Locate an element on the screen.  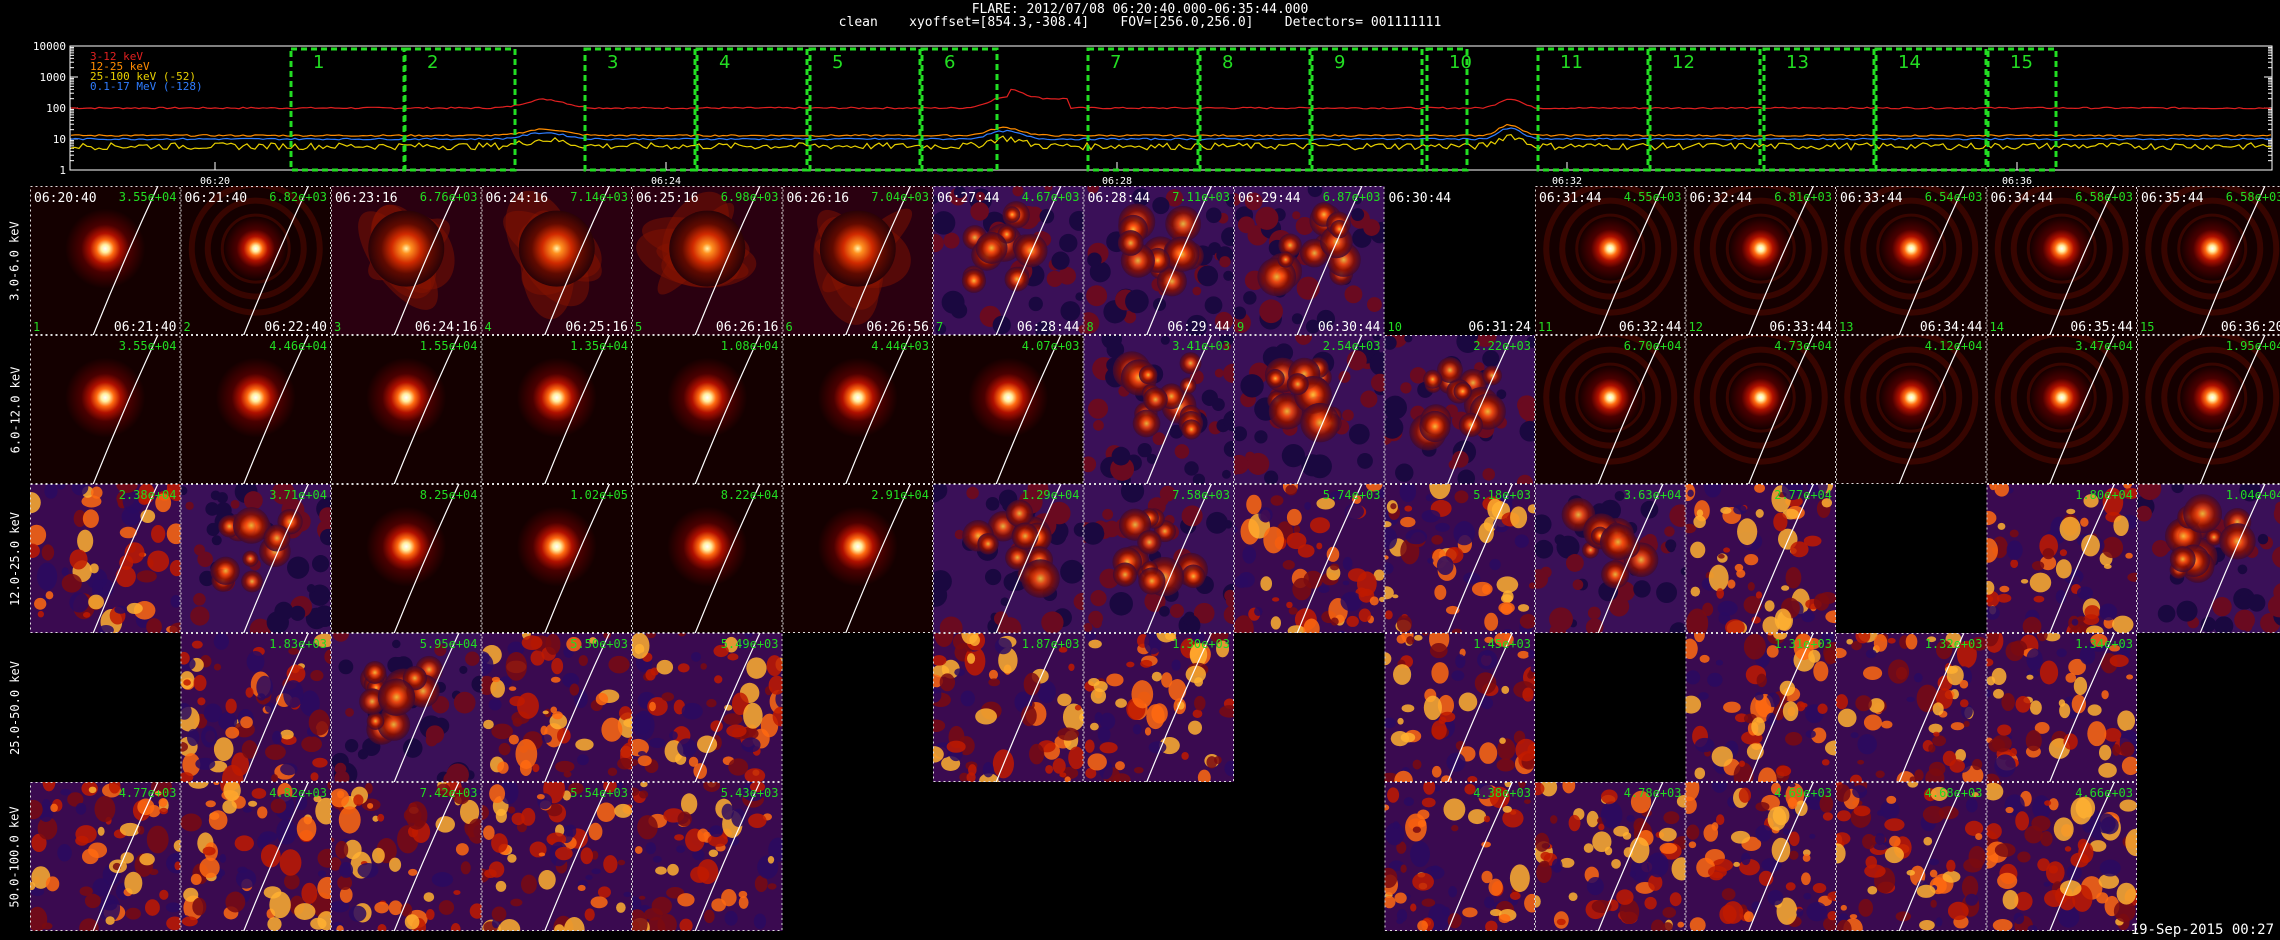
panel-interval-number: 5 is located at coordinates (638, 327).